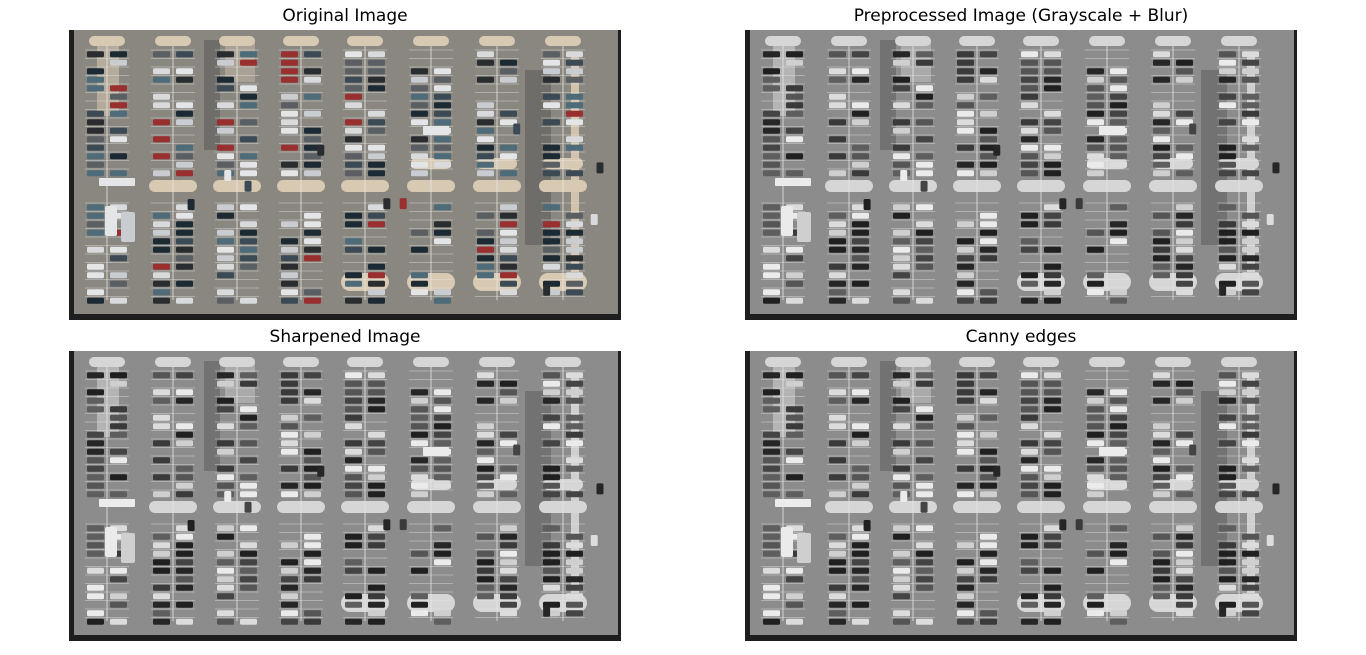  Describe the element at coordinates (1021, 16) in the screenshot. I see `panel-title-preprocessed: Preprocessed Image (Grayscale + Blur)` at that location.